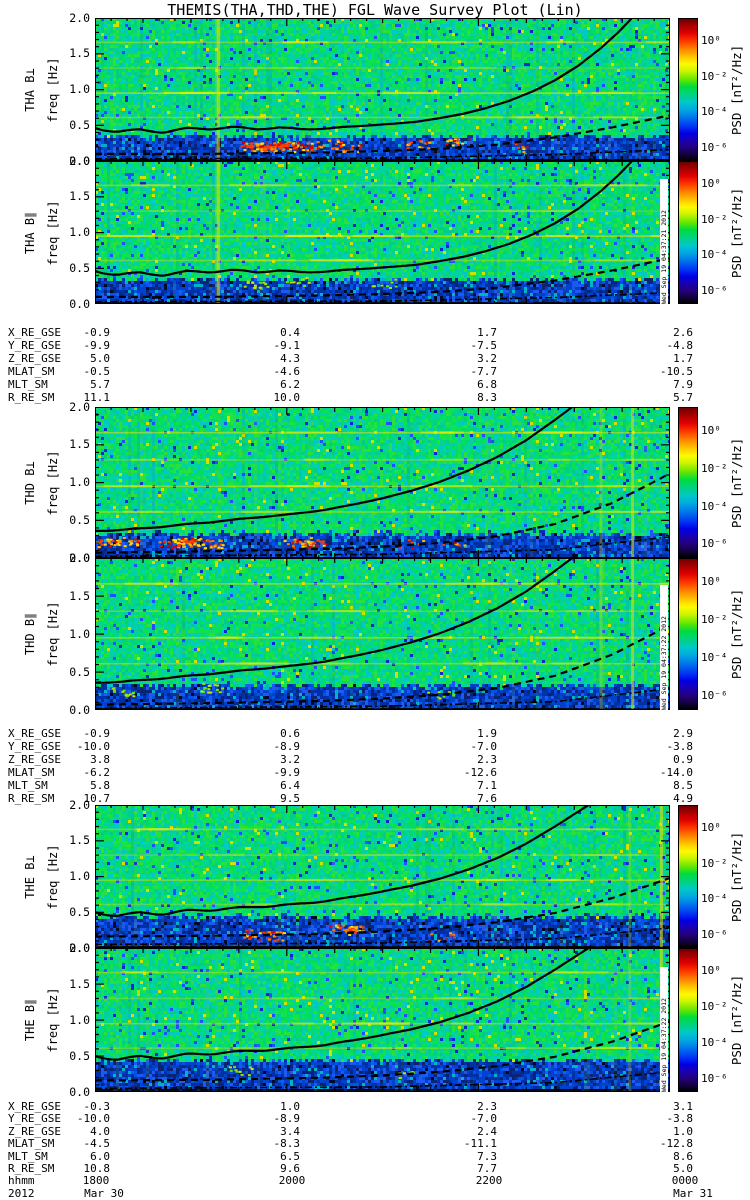 The width and height of the screenshot is (750, 1200). Describe the element at coordinates (683, 332) in the screenshot. I see `ephemeris-value: 2.6` at that location.